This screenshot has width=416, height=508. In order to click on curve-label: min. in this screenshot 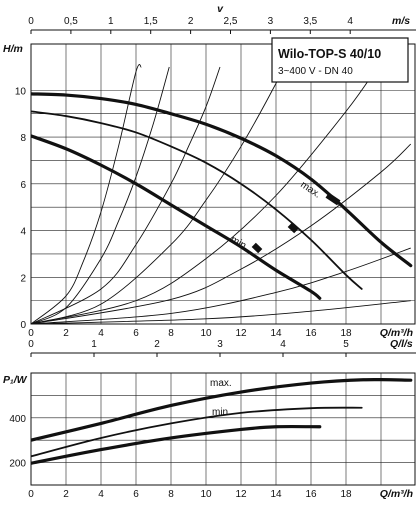, I will do `click(221, 412)`.